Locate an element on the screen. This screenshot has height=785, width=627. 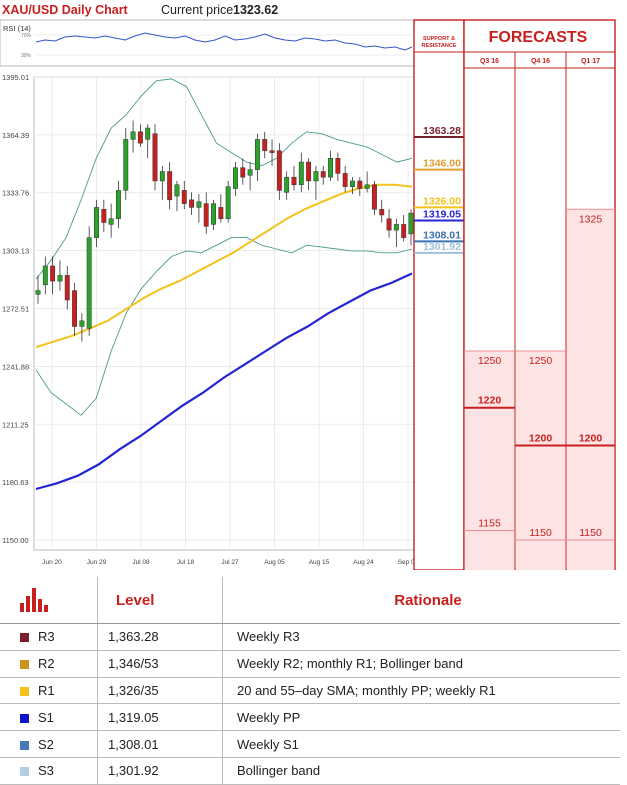
level-name-text: S2 is located at coordinates (46, 744).